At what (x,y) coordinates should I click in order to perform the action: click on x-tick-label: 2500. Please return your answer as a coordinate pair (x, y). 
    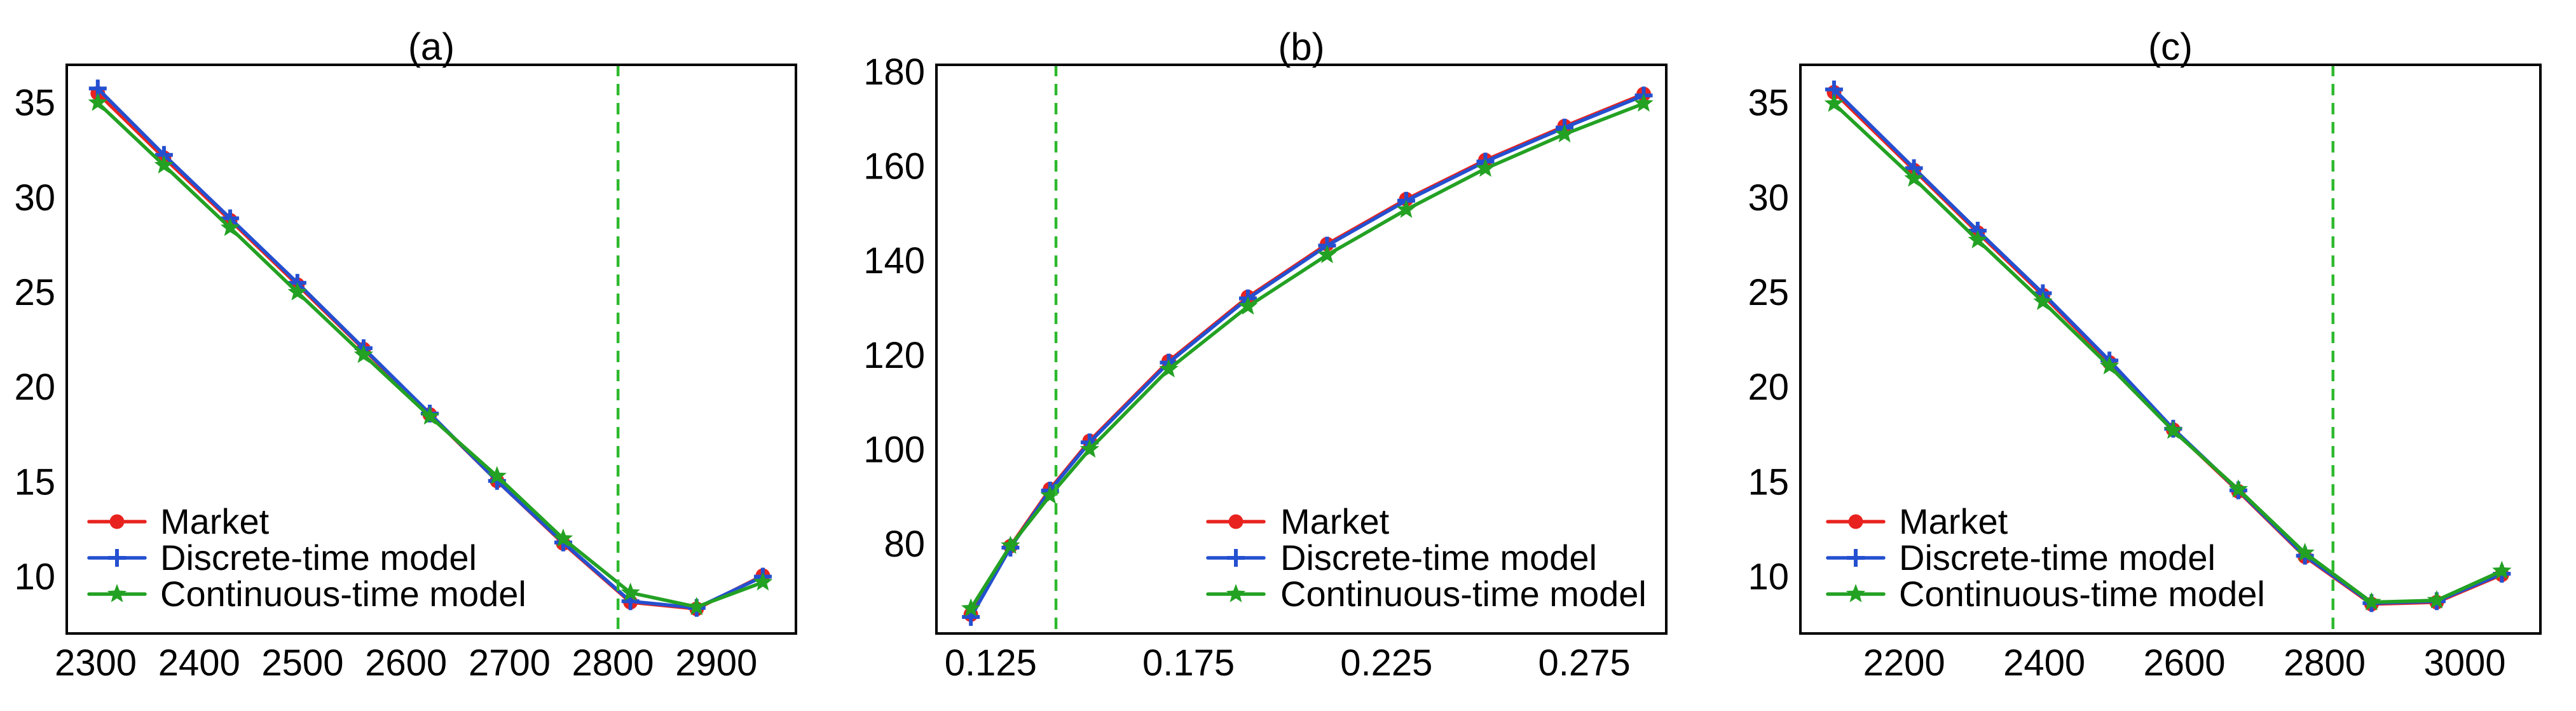
    Looking at the image, I should click on (302, 663).